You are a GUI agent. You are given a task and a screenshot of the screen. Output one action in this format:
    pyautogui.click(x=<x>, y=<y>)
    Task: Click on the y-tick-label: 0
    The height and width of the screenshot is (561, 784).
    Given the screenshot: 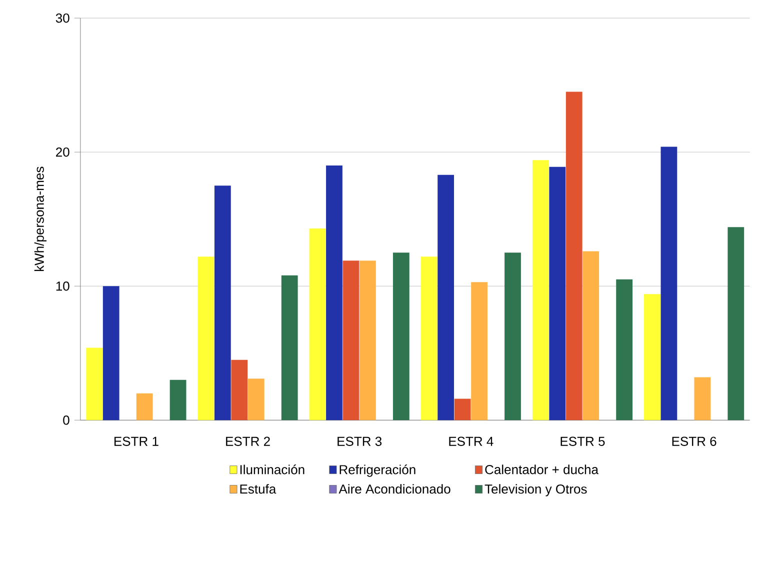 What is the action you would take?
    pyautogui.click(x=66, y=420)
    